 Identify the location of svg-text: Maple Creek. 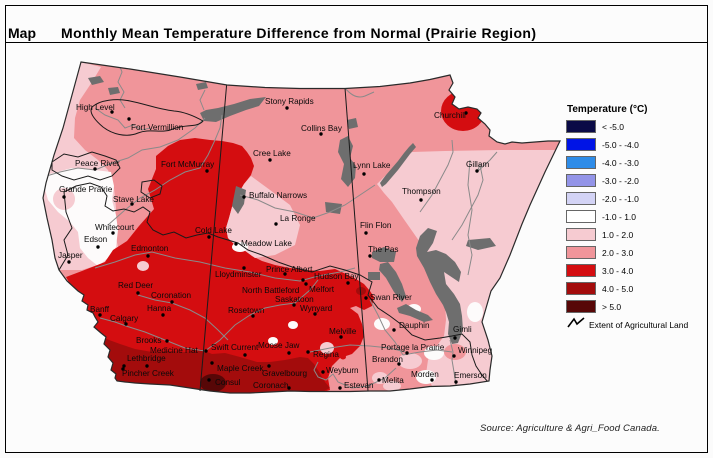
(240, 368).